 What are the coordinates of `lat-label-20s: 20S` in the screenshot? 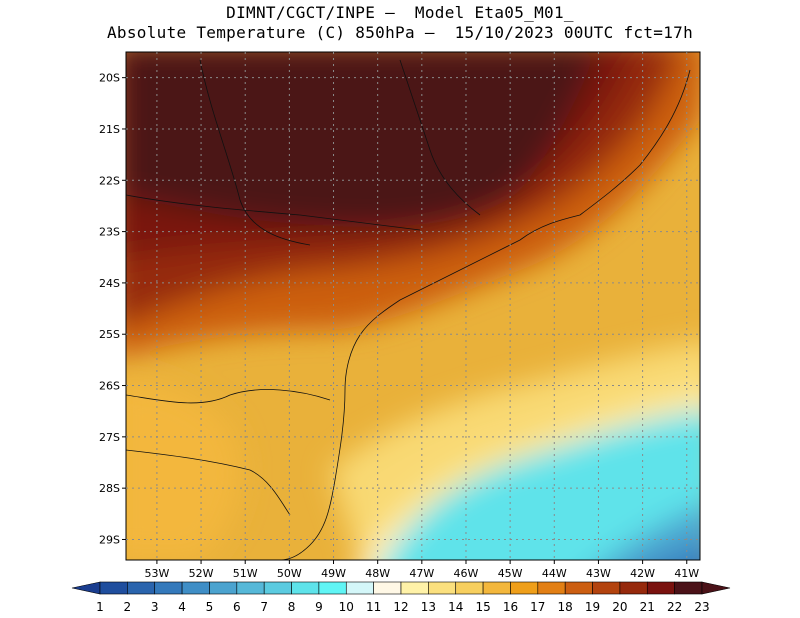 It's located at (109, 78).